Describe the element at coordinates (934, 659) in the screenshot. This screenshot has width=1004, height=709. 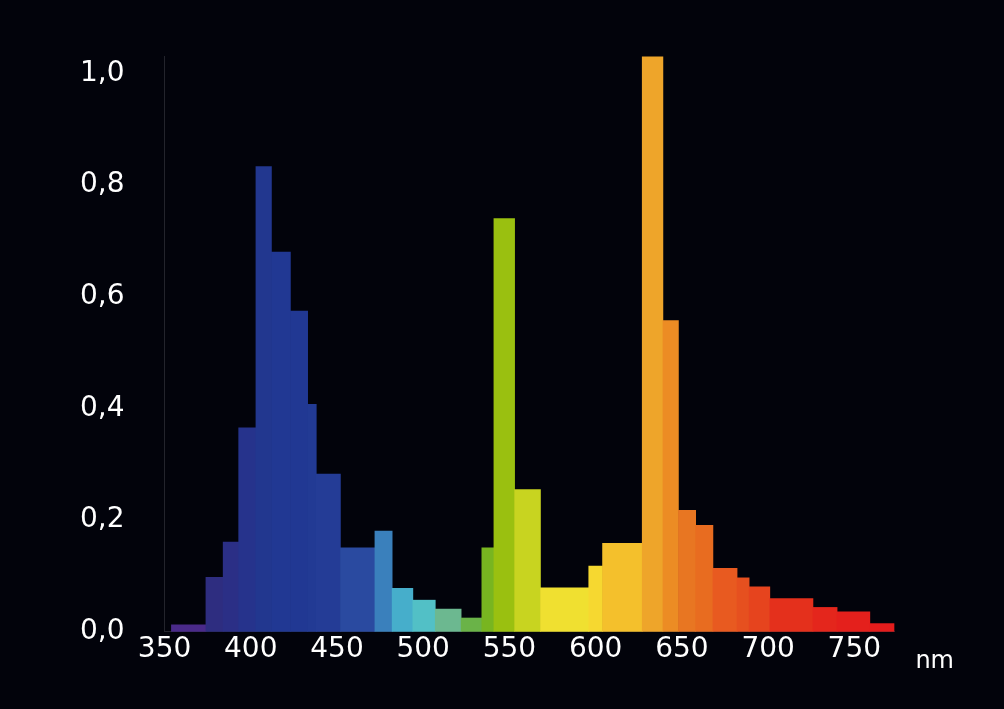
I see `x-axis-title: nm` at that location.